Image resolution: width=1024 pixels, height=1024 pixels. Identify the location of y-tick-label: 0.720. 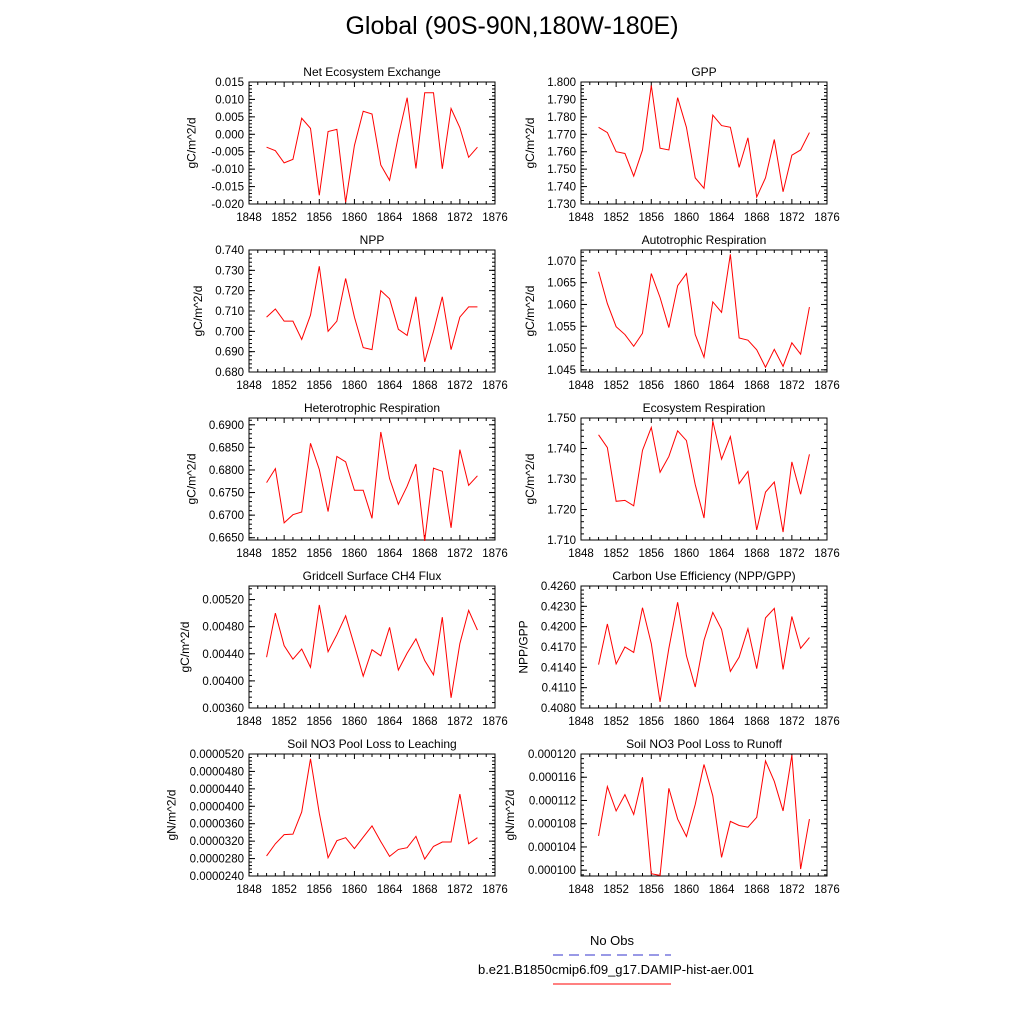
(229, 292).